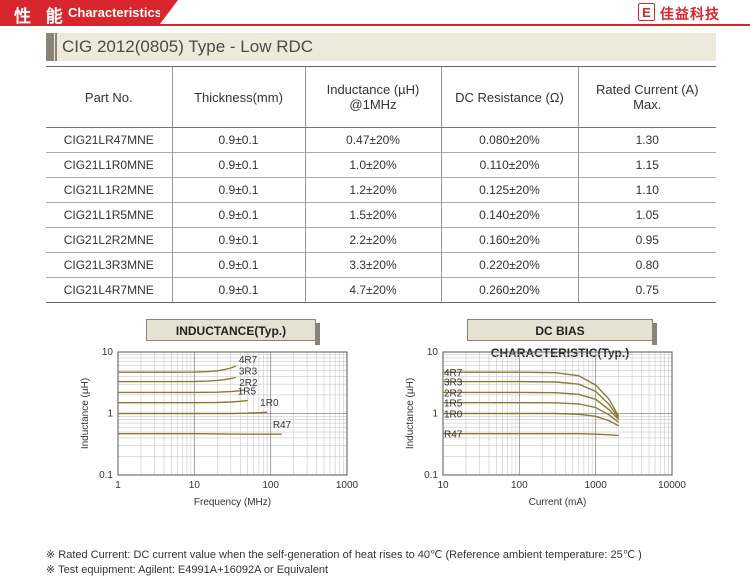 Image resolution: width=750 pixels, height=587 pixels. I want to click on x-tick-label: 10000, so click(672, 485).